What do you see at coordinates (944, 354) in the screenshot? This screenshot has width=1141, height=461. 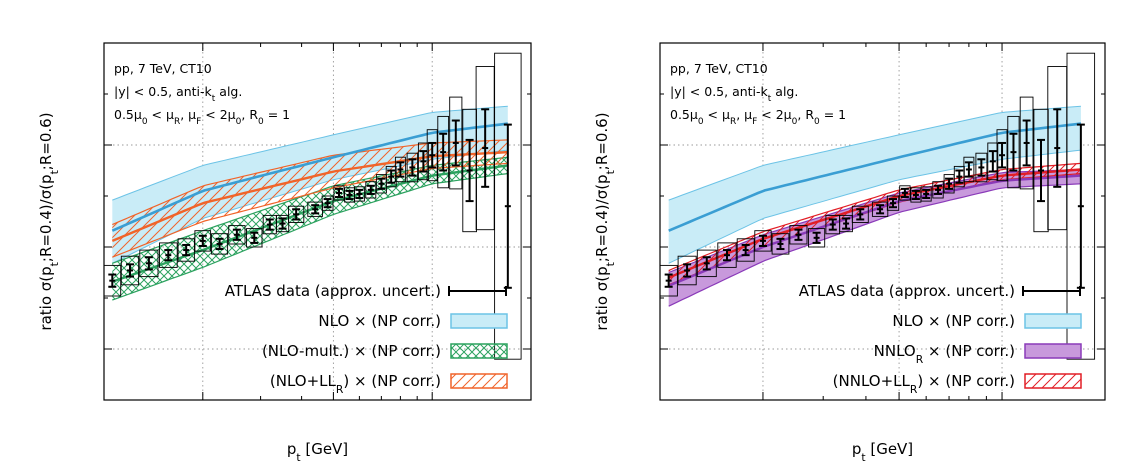 I see `legend-label: NNLOR × (NP corr.)` at bounding box center [944, 354].